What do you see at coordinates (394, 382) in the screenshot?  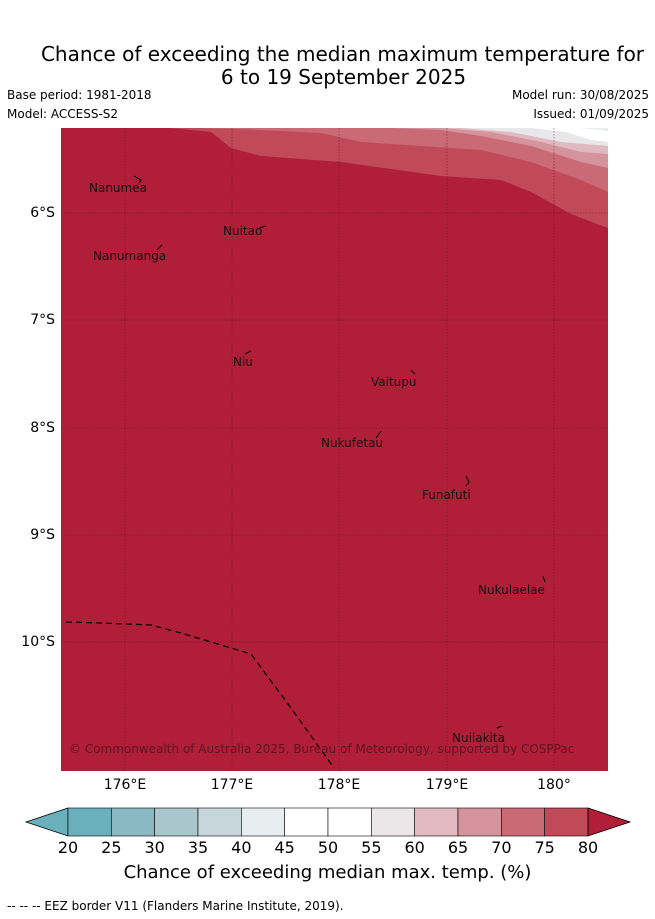 I see `island-label-vaitupu: Vaitupu` at bounding box center [394, 382].